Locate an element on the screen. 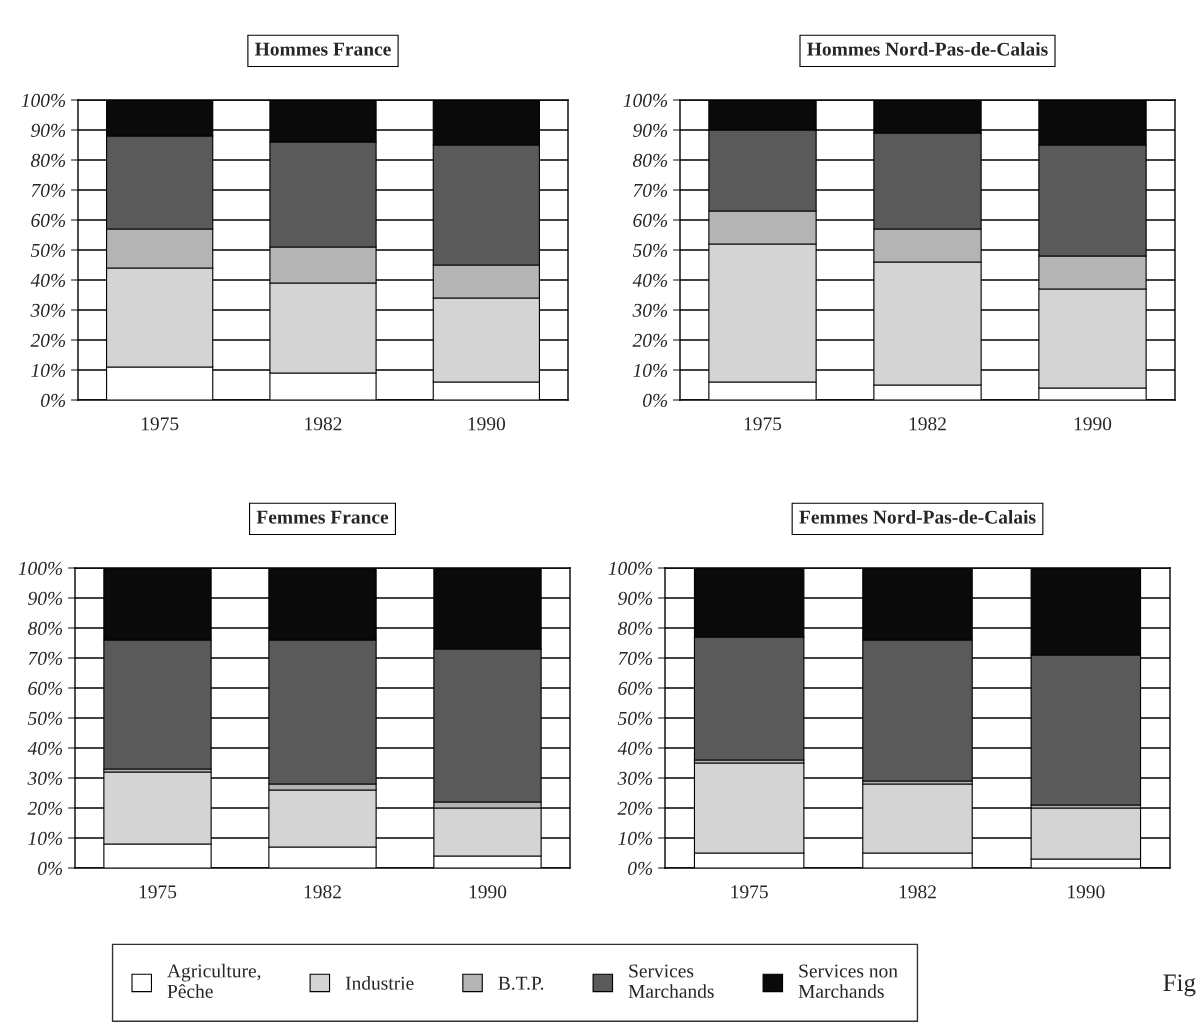 The width and height of the screenshot is (1204, 1035). legend-label: Services Marchands is located at coordinates (671, 981).